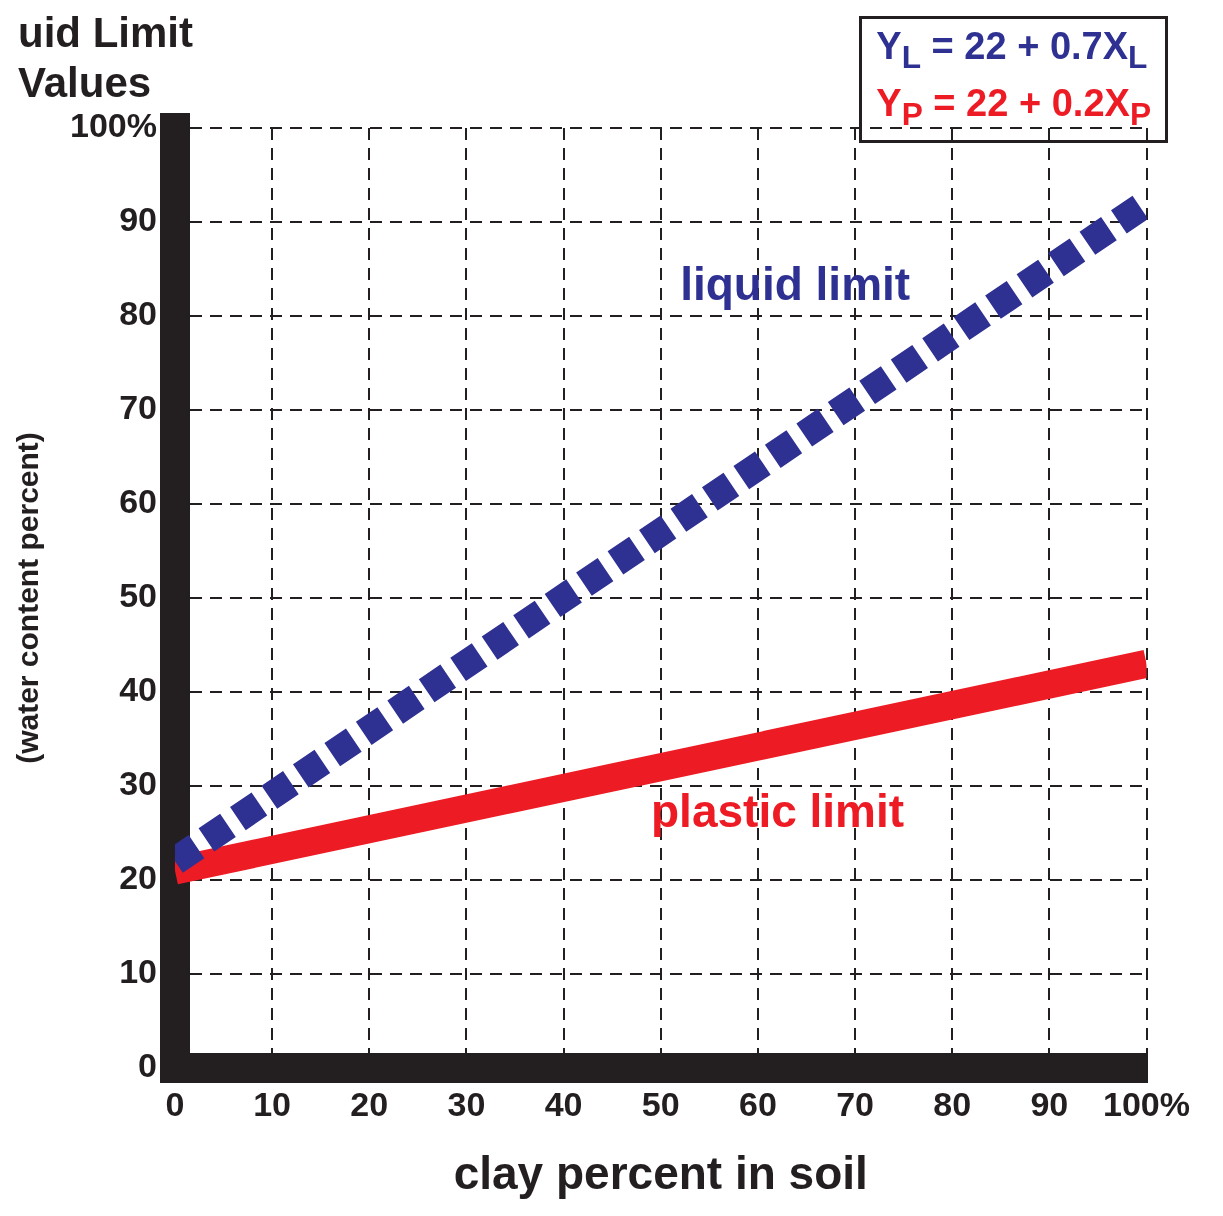  What do you see at coordinates (138, 313) in the screenshot?
I see `y-tick-label: 80` at bounding box center [138, 313].